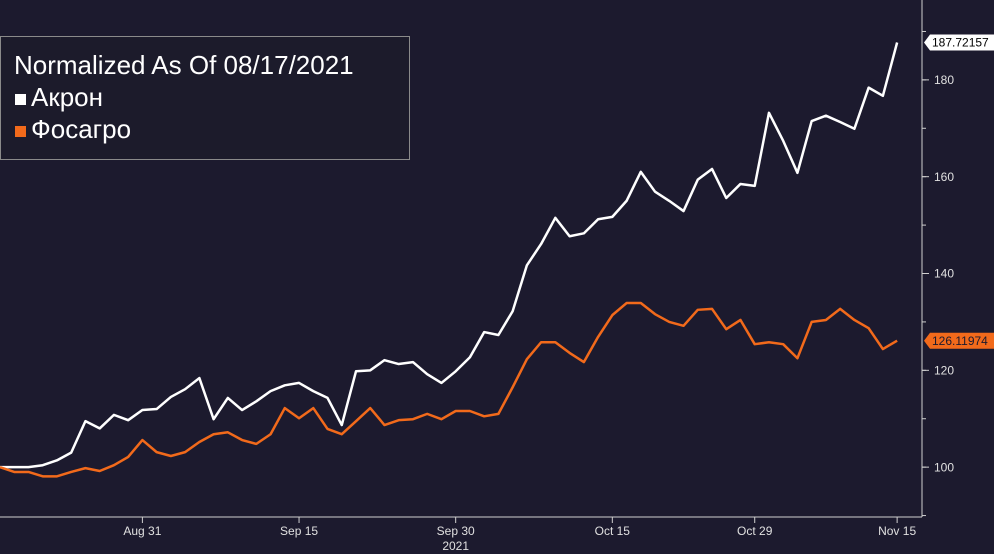  What do you see at coordinates (67, 97) in the screenshot?
I see `legend-label: Акрон` at bounding box center [67, 97].